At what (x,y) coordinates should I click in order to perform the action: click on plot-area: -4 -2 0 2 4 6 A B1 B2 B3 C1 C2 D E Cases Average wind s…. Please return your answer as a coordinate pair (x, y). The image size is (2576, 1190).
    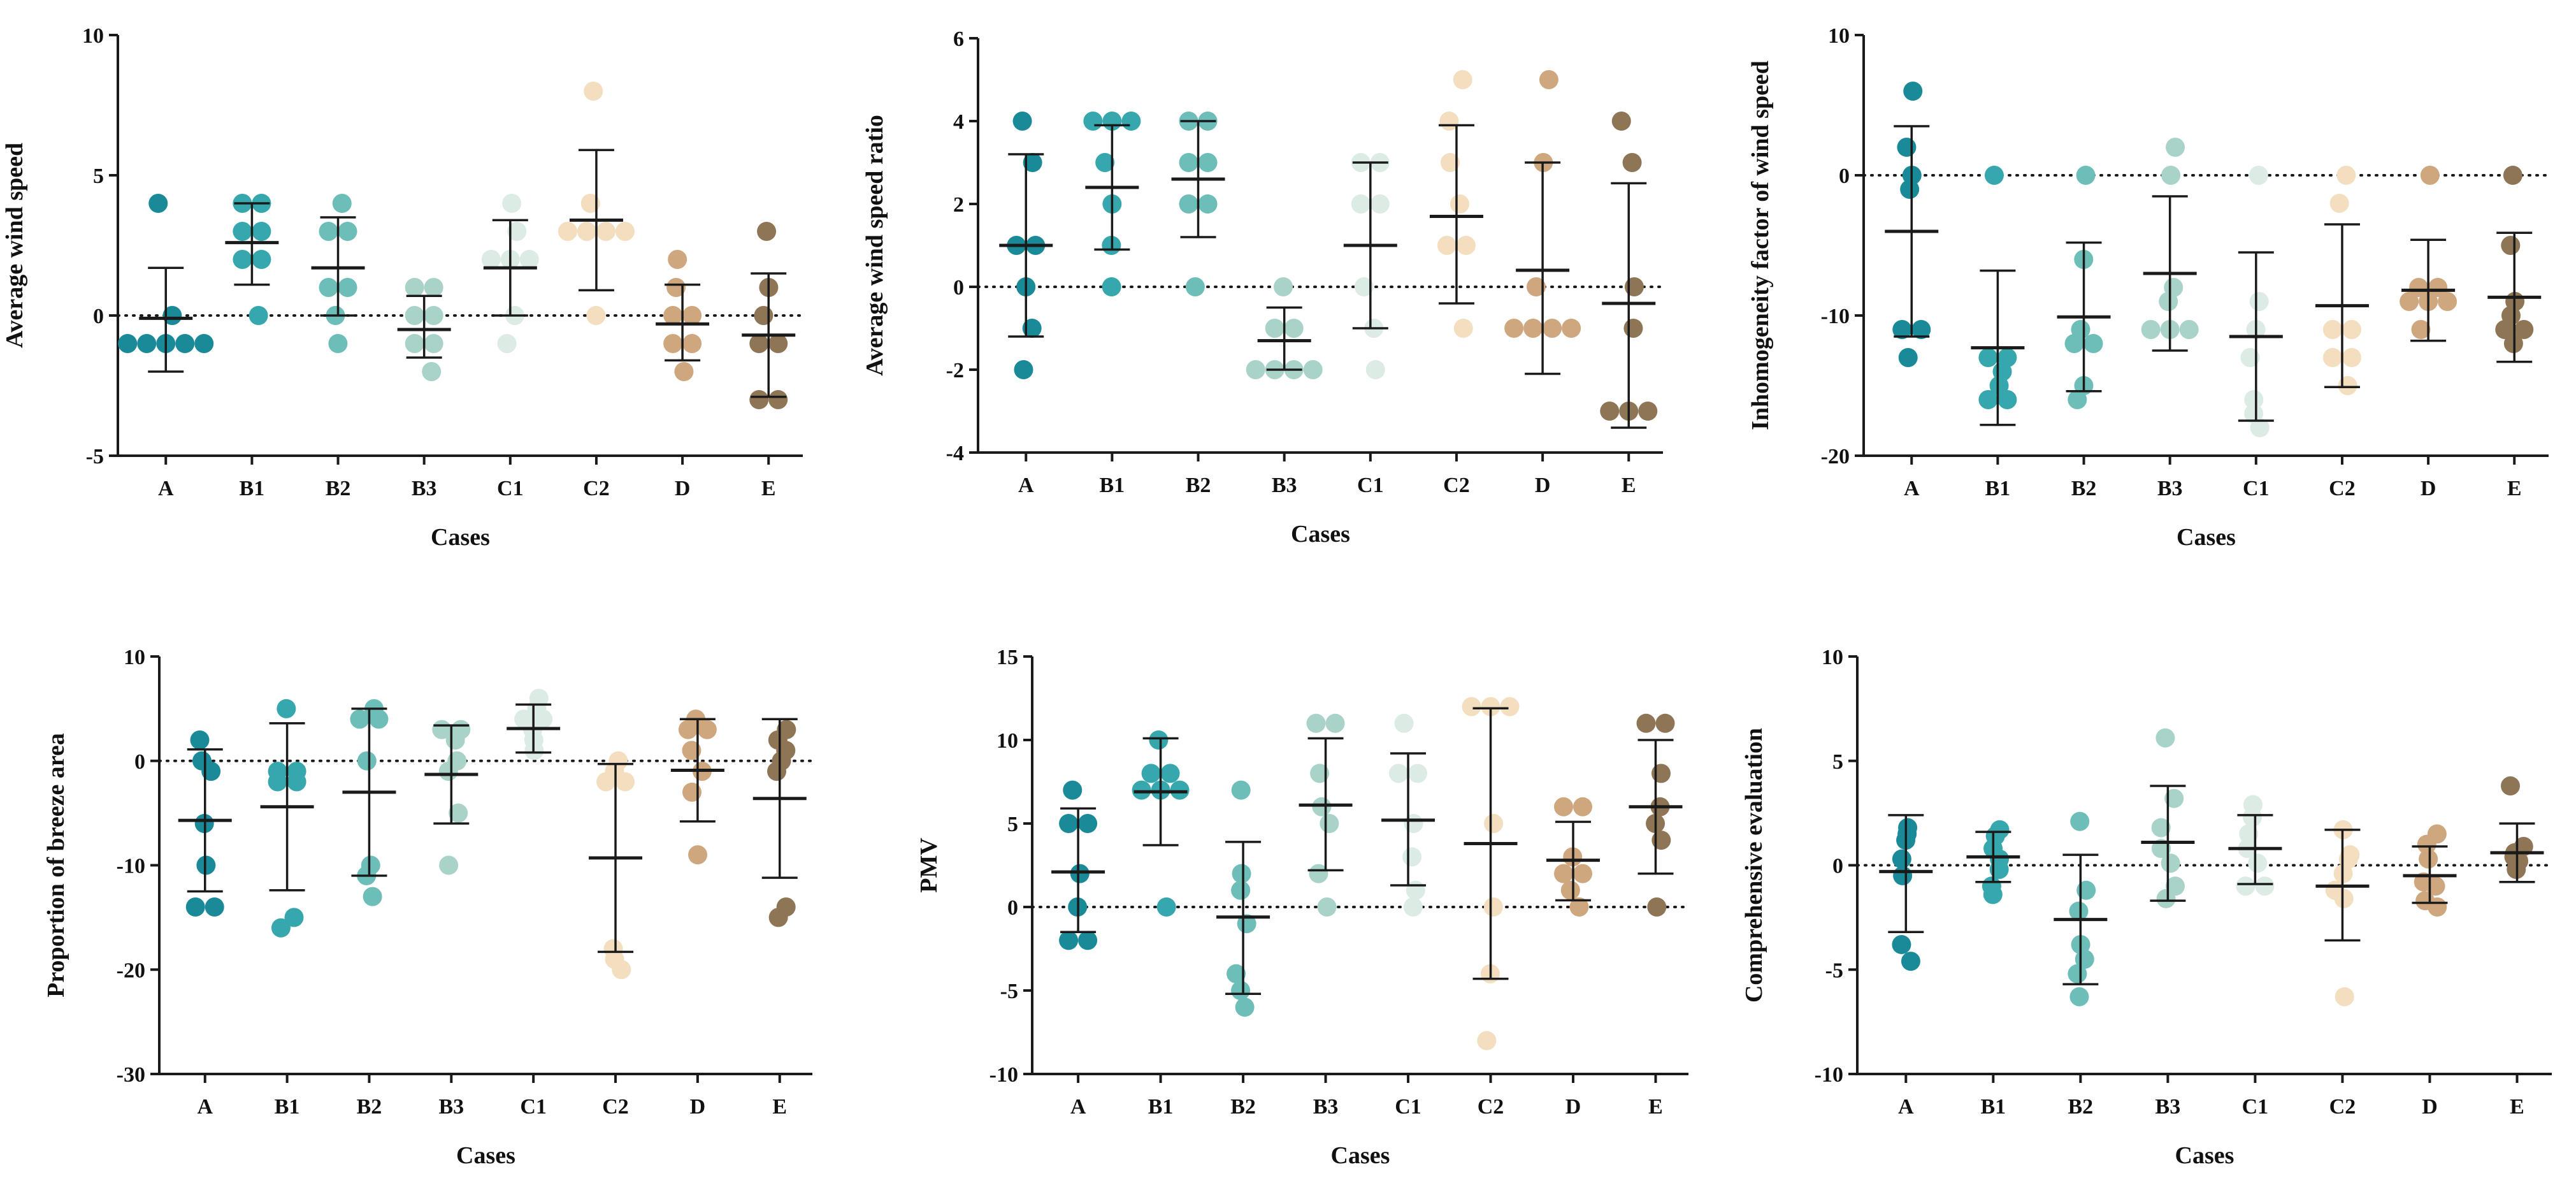
    Looking at the image, I should click on (1262, 287).